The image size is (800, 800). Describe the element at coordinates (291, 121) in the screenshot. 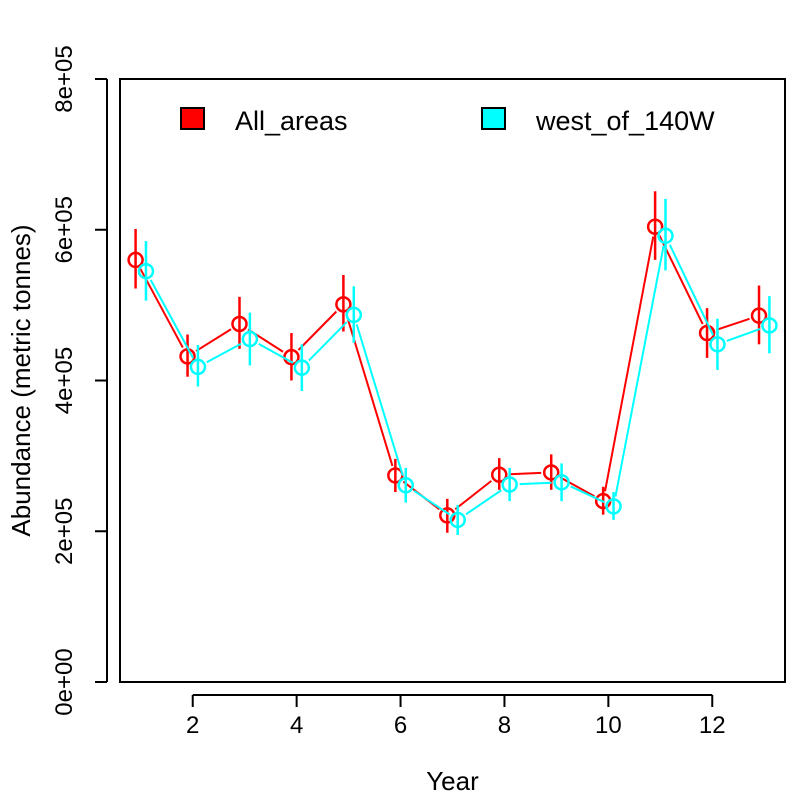

I see `legend-label: All_areas` at that location.